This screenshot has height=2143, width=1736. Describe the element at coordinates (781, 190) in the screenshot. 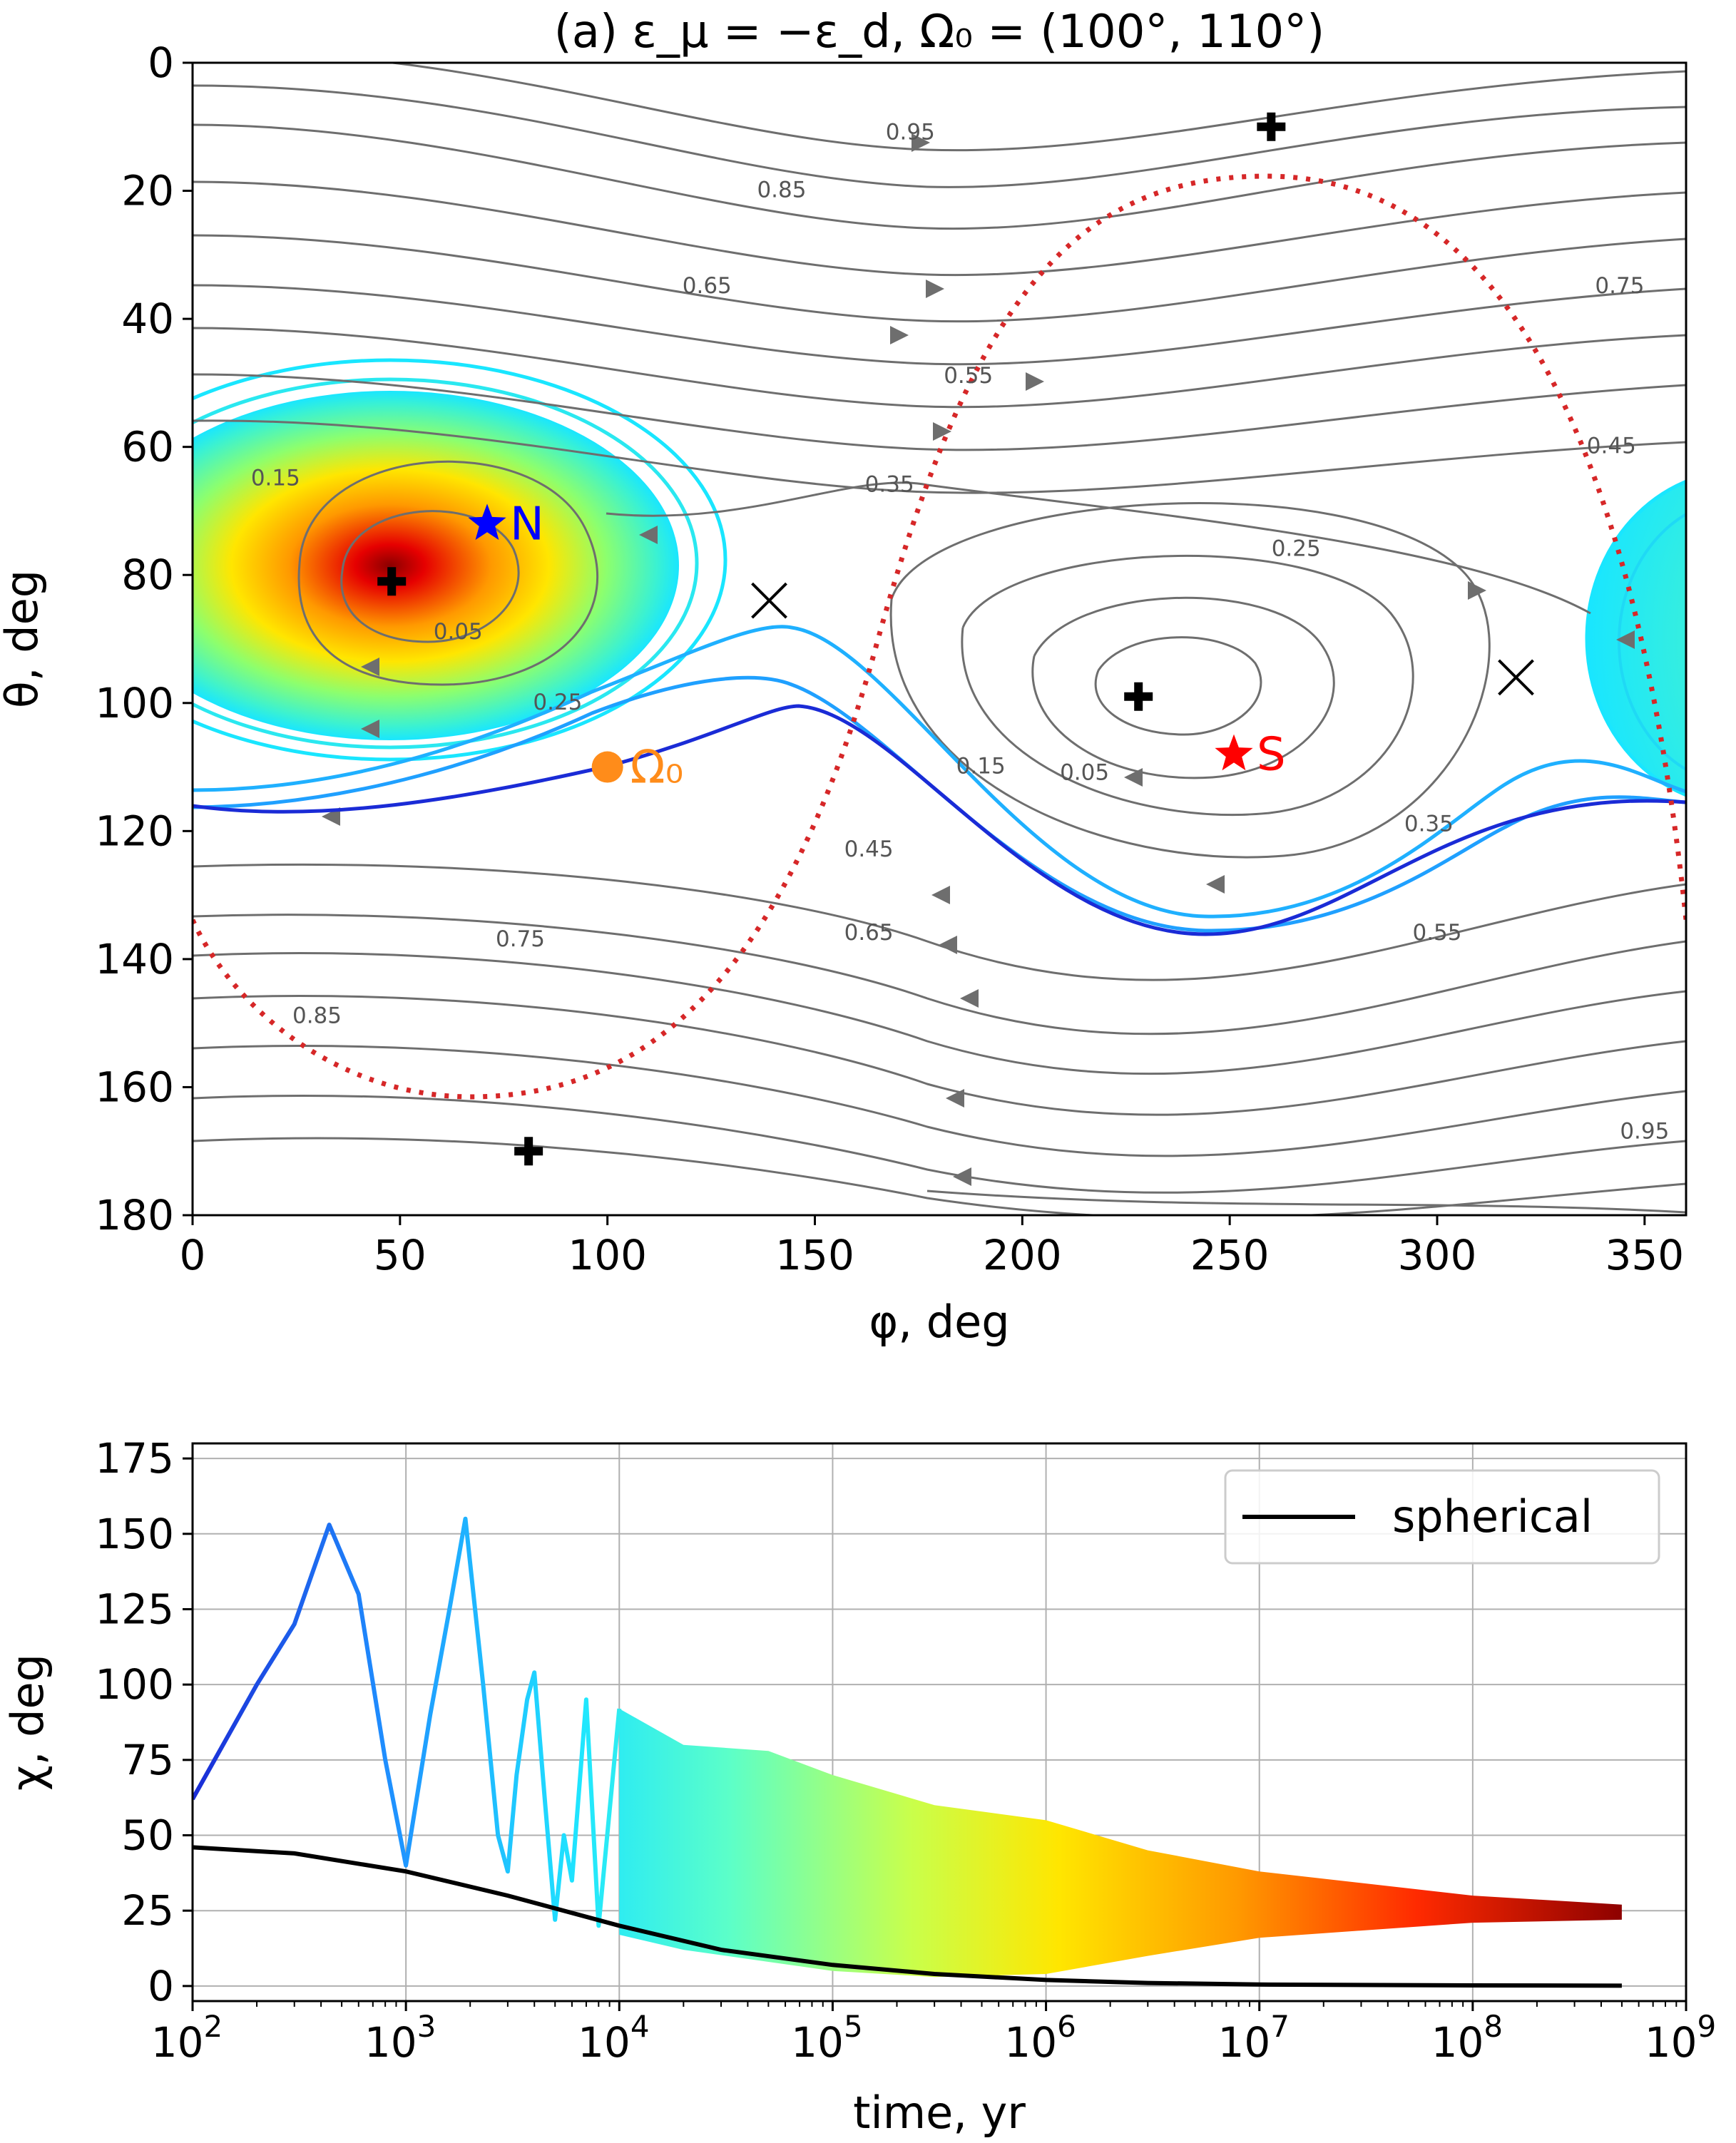

I see `contour-label: 0.85` at that location.